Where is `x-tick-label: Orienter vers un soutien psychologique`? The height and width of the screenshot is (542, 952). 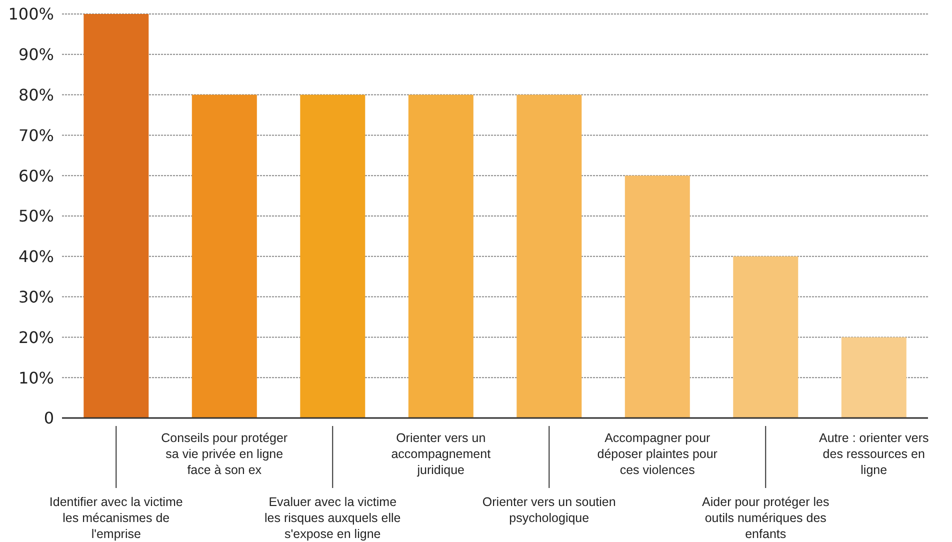 x-tick-label: Orienter vers un soutien psychologique is located at coordinates (549, 510).